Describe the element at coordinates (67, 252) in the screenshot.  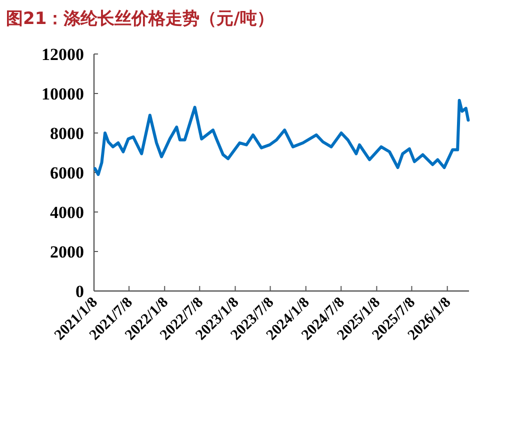
I see `y-tick-label: 2000` at that location.